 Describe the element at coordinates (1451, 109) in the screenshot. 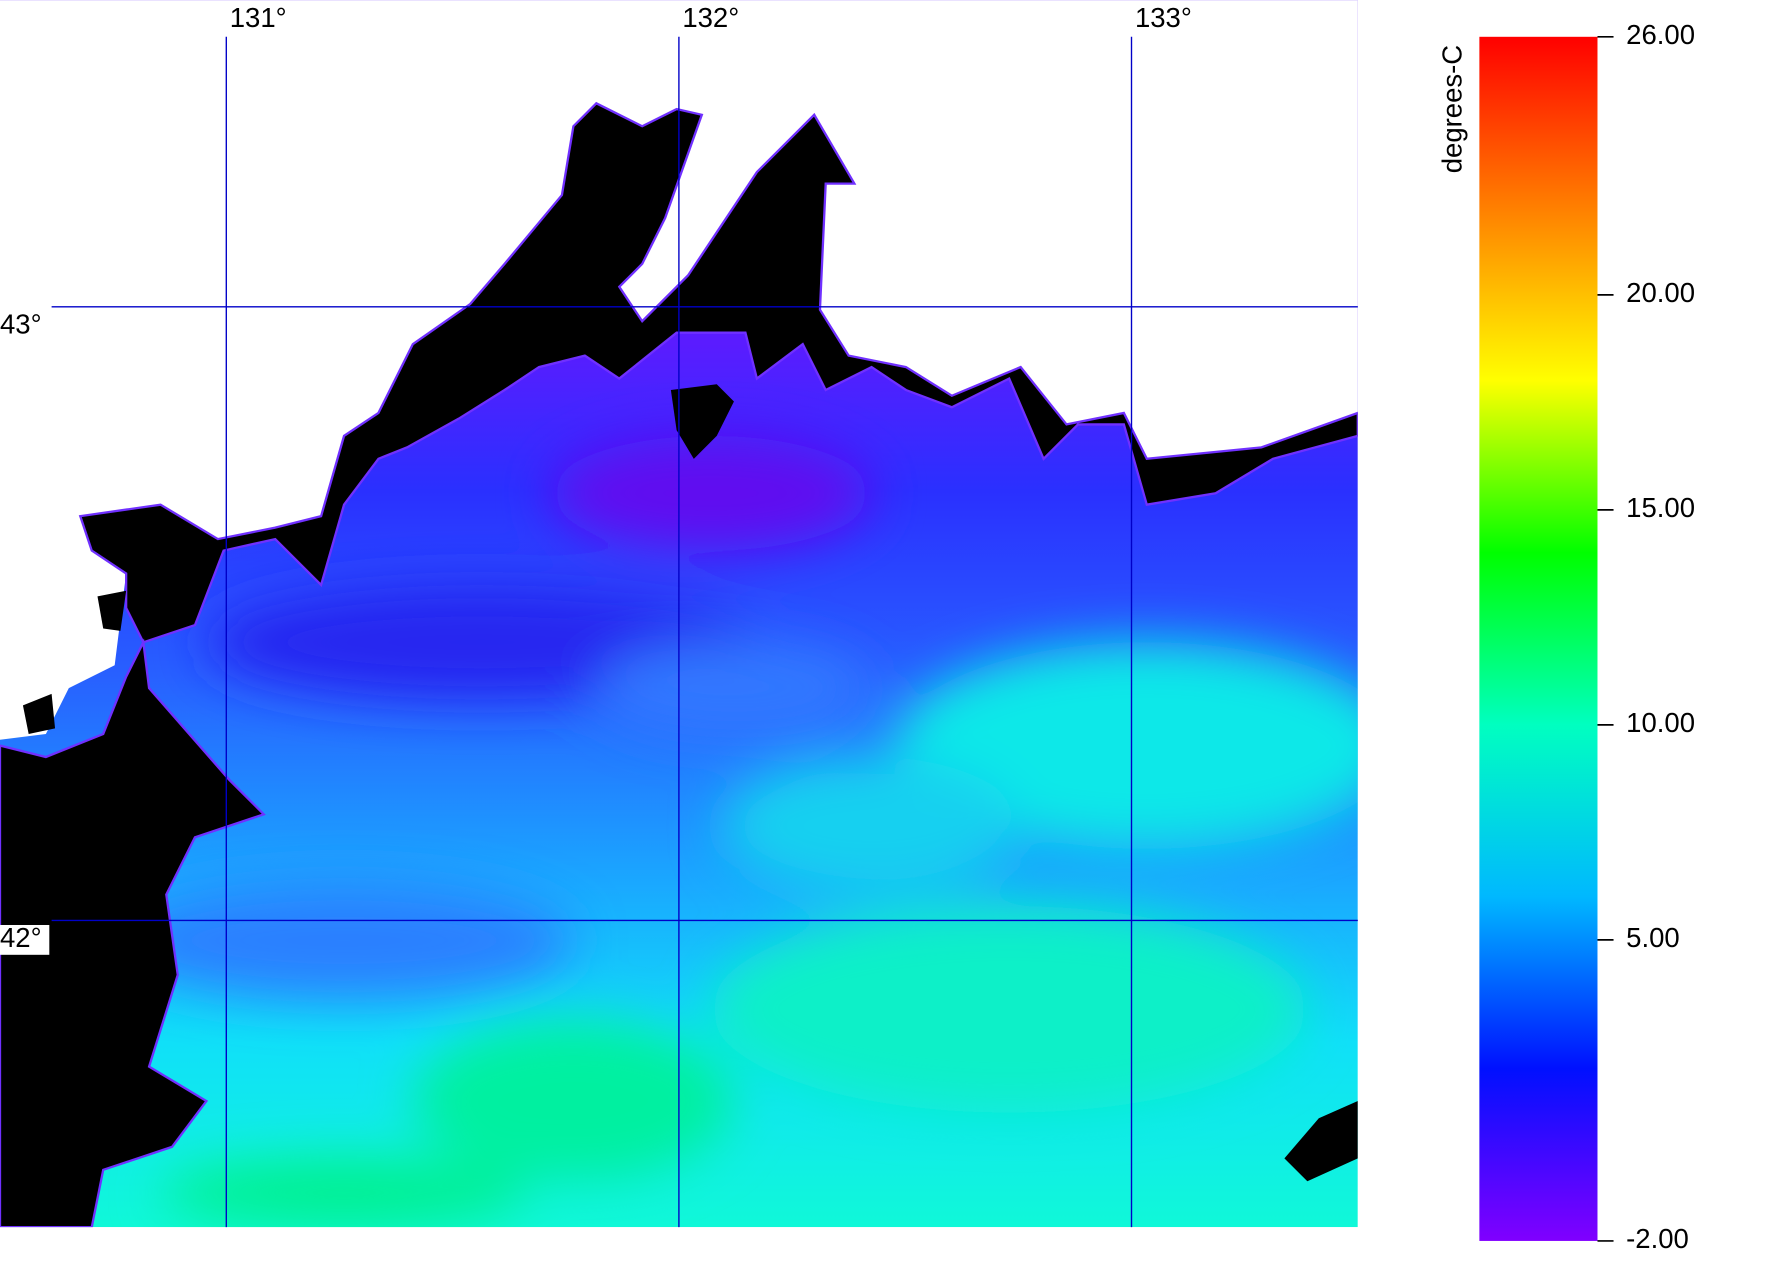

I see `colorbar-label: degrees-C` at that location.